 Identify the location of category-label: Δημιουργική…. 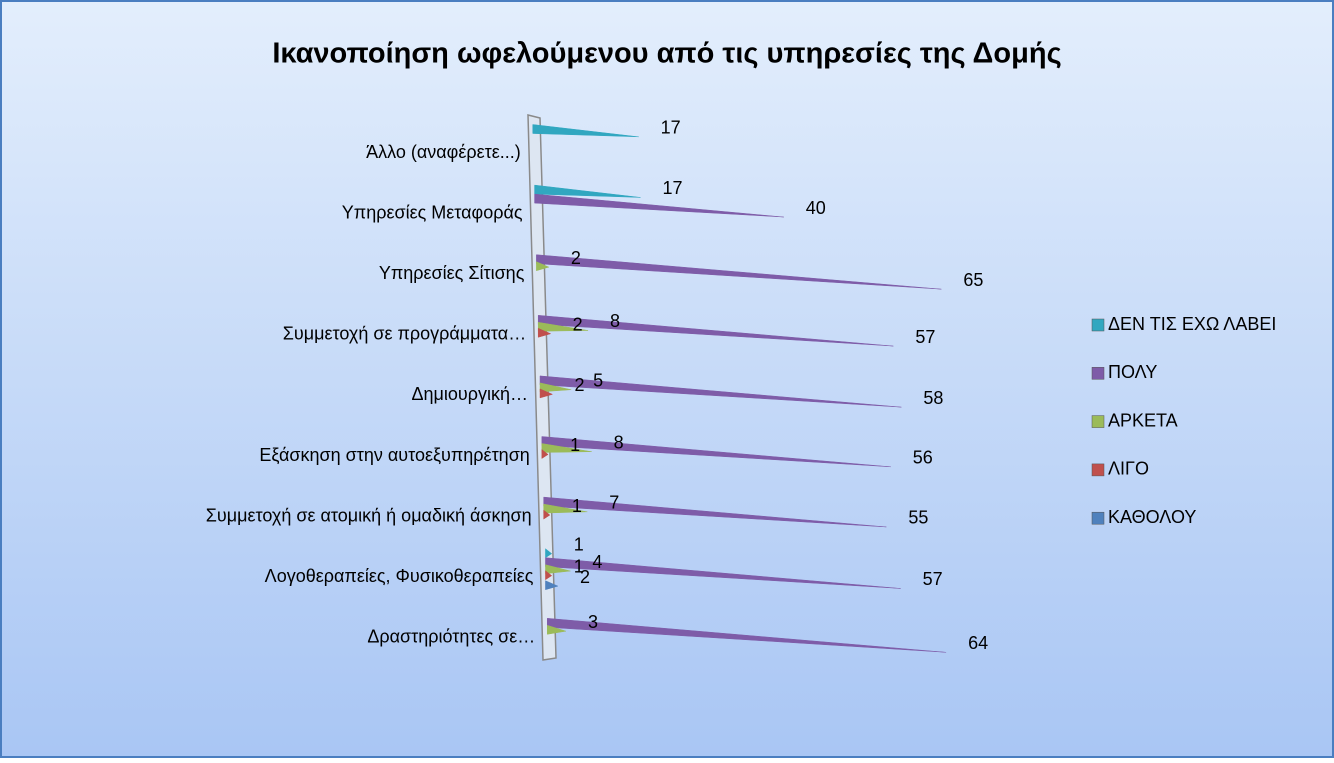
(470, 394).